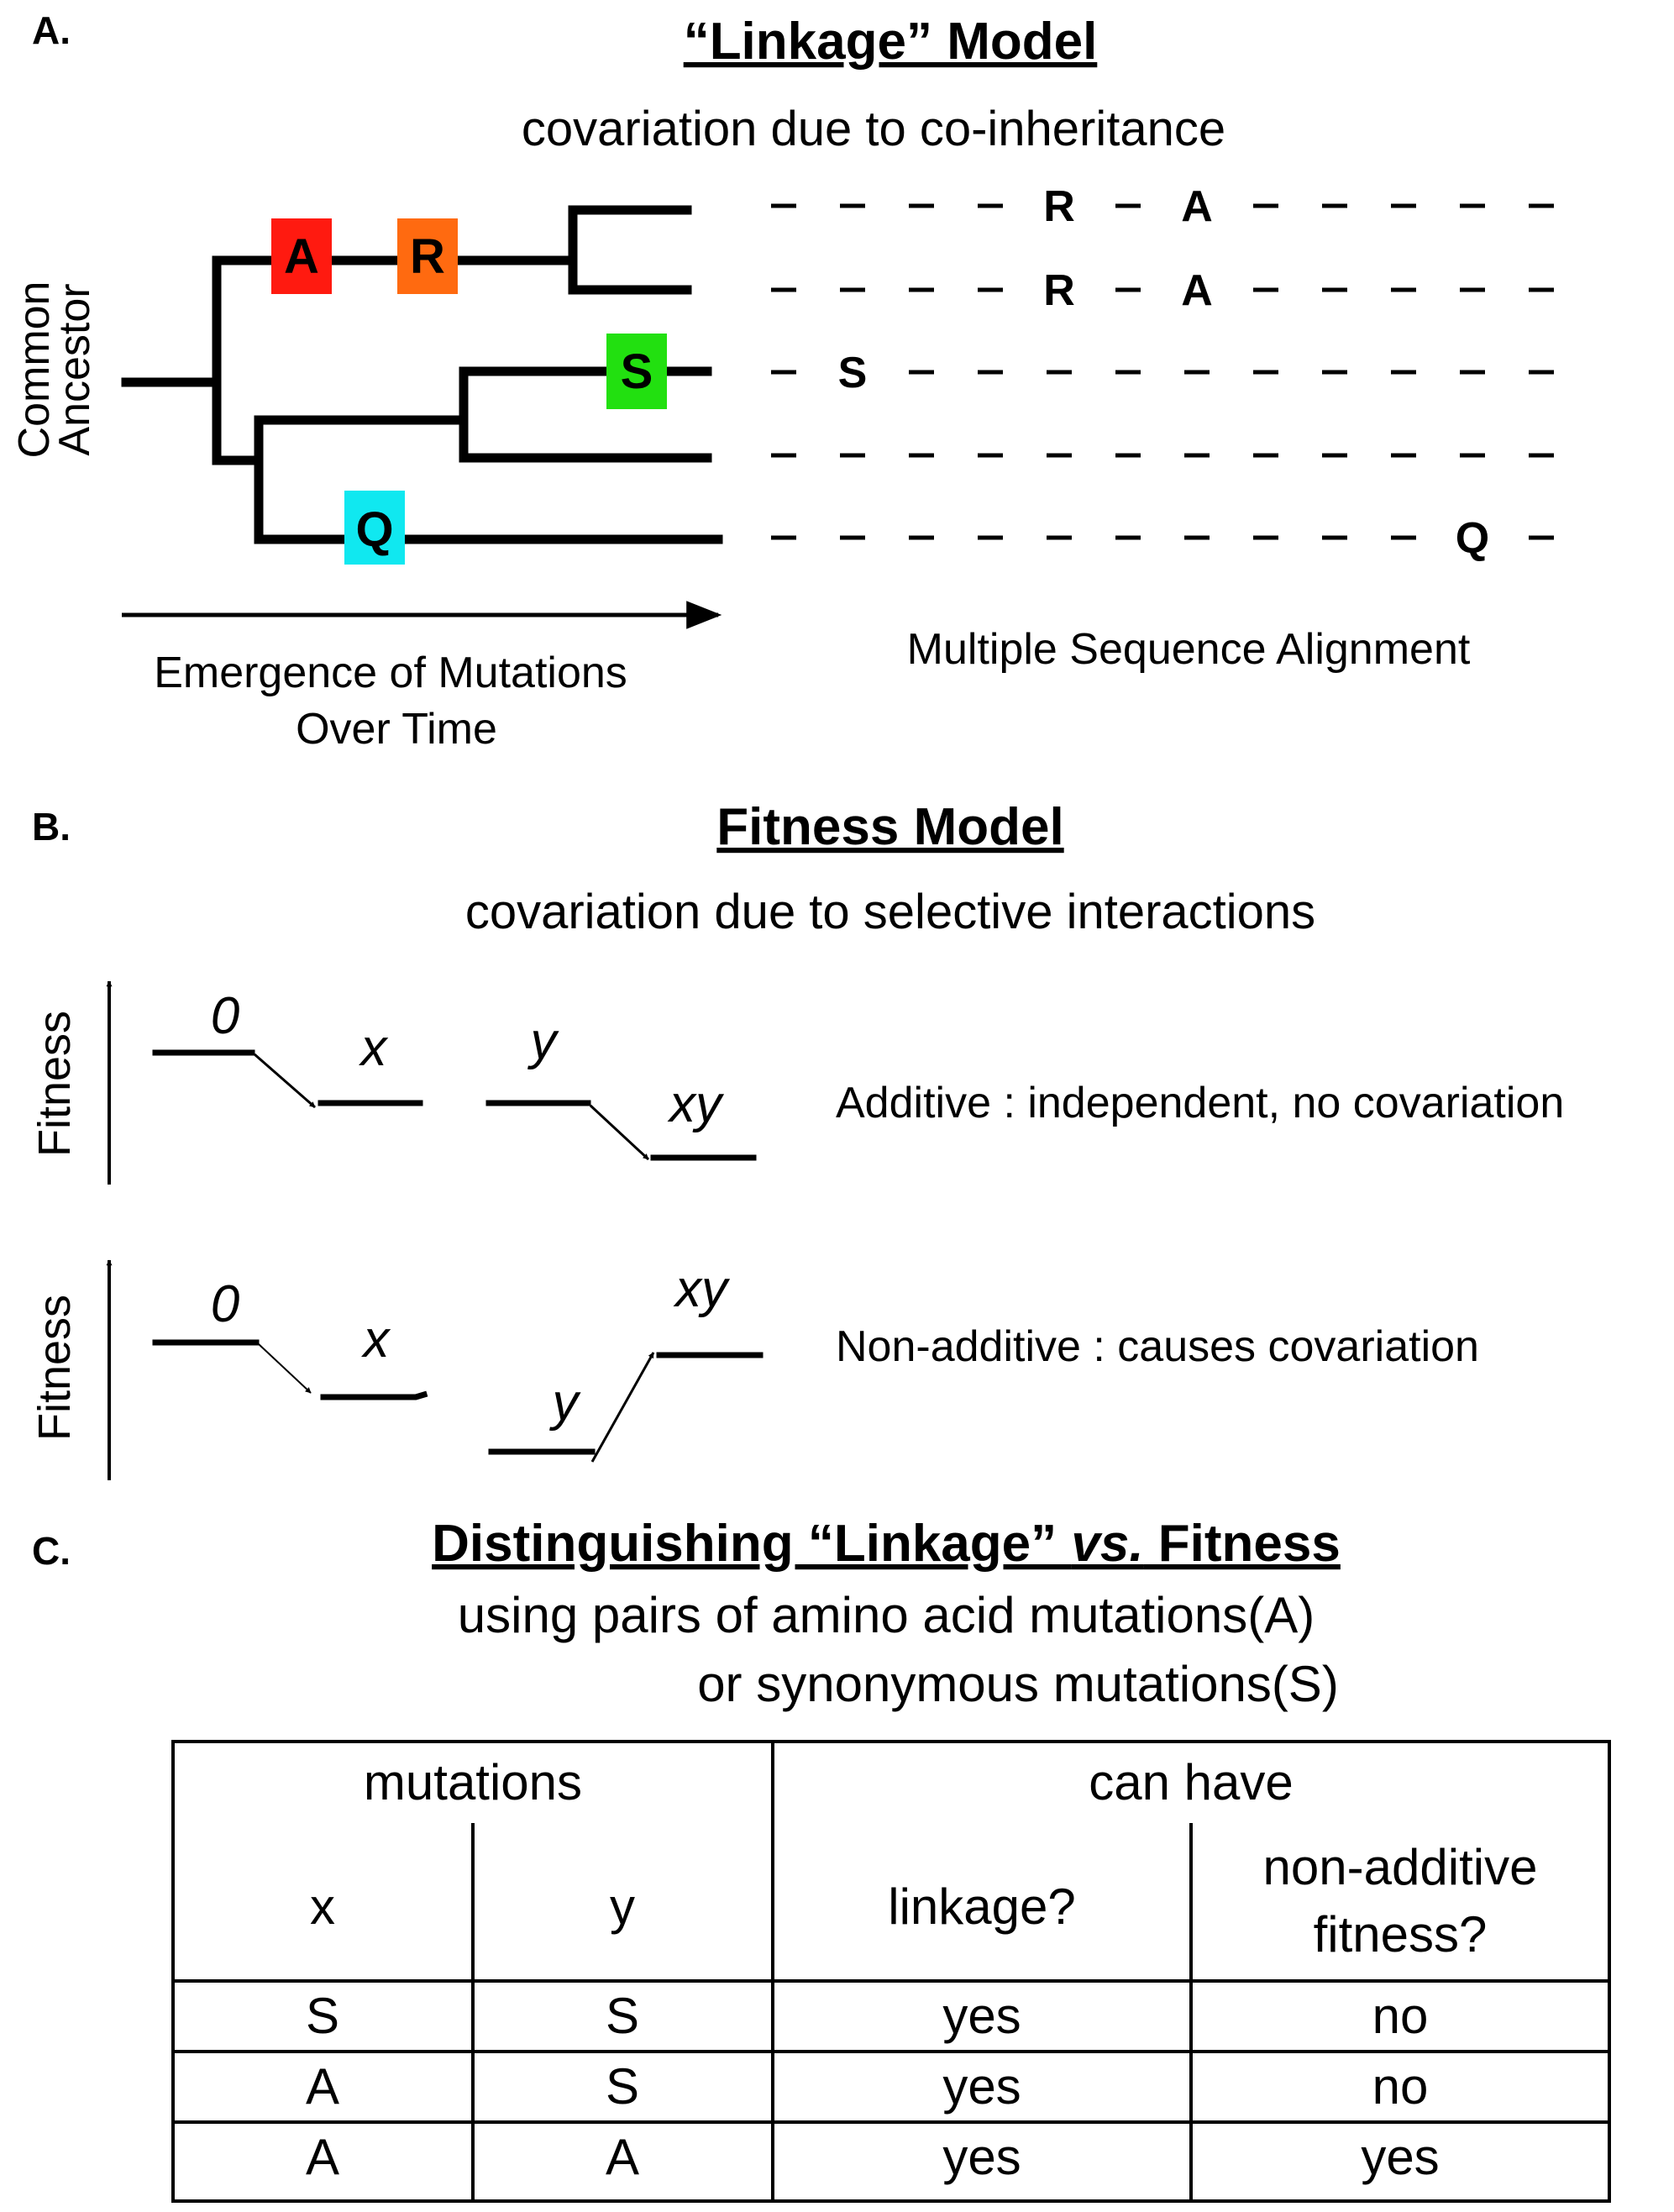 This screenshot has width=1674, height=2212. I want to click on panel-c-subtitle-line1: using pairs of amino acid mutations(A), so click(886, 1615).